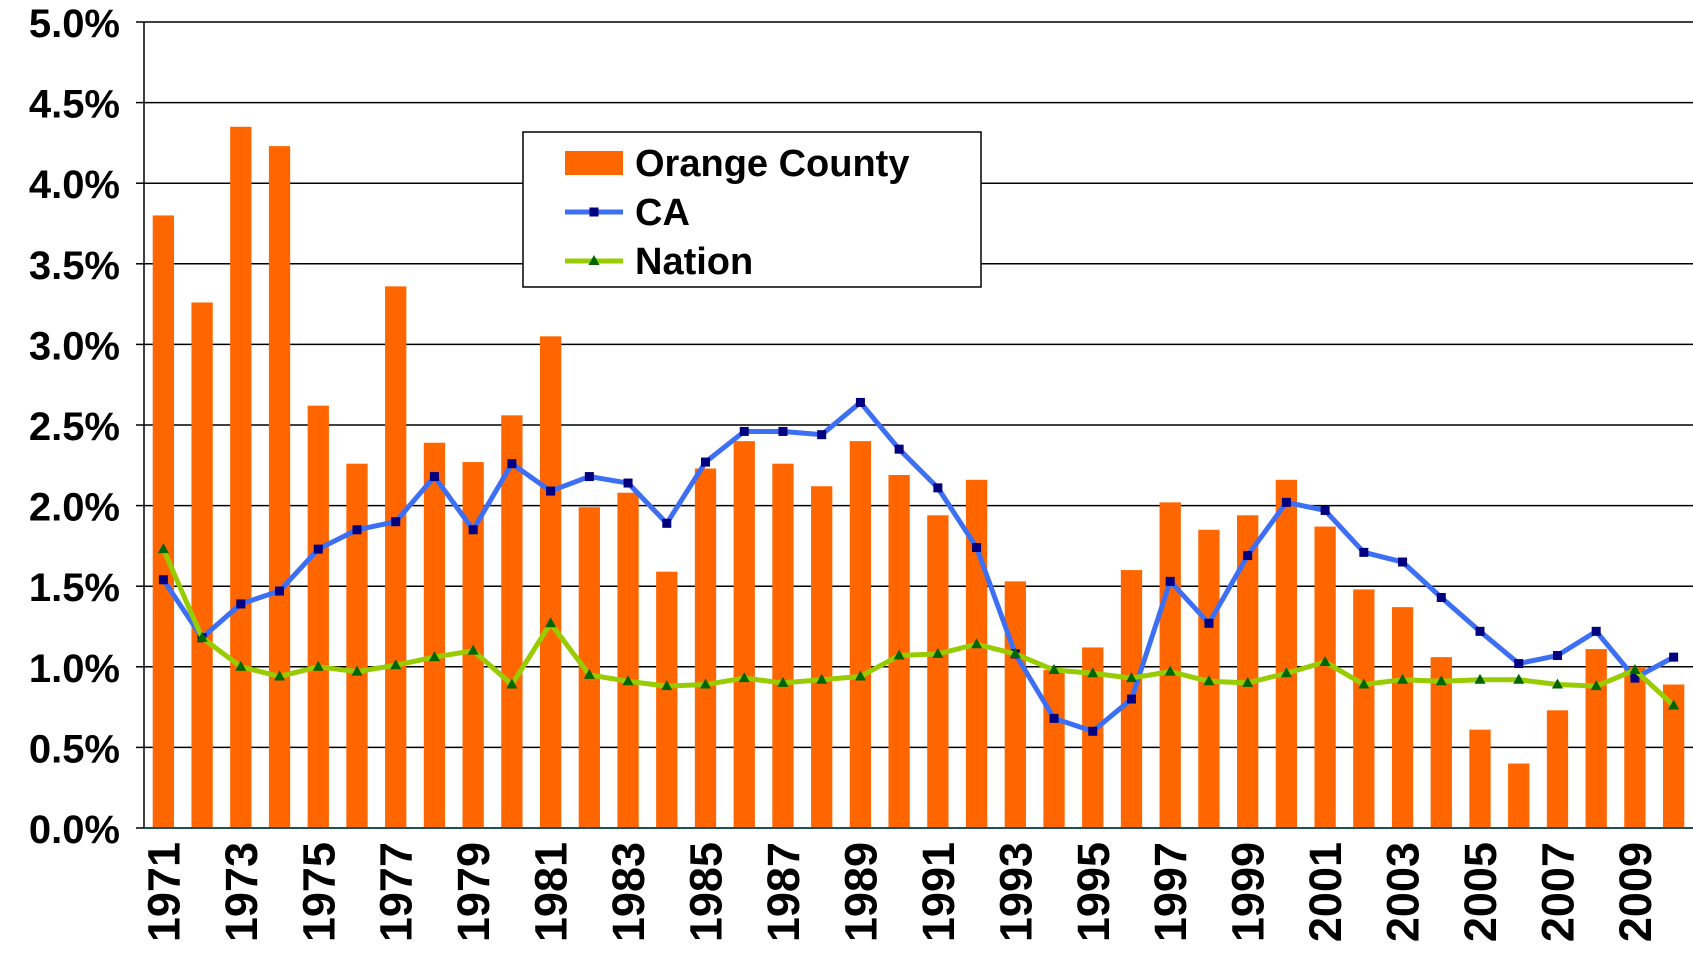 This screenshot has height=960, width=1693. What do you see at coordinates (918, 628) in the screenshot?
I see `line` at bounding box center [918, 628].